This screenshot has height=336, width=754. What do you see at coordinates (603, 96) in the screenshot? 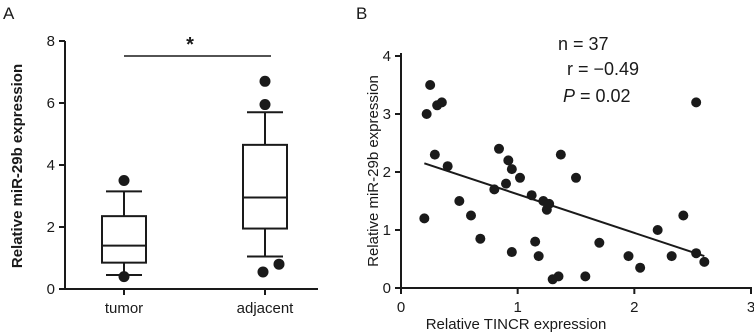
I see `stat-p-value: = 0.02` at bounding box center [603, 96].